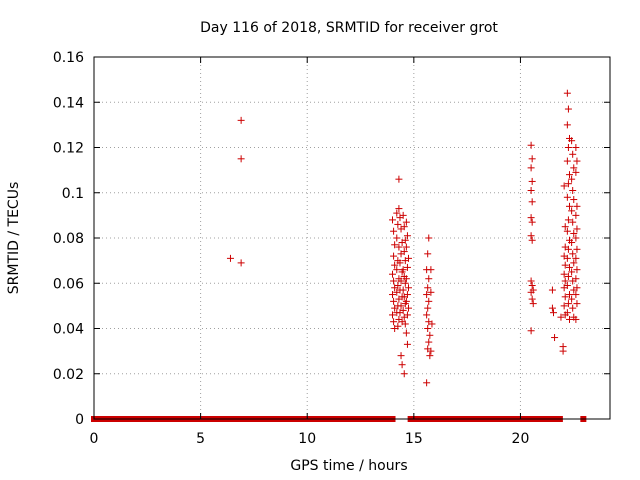  Describe the element at coordinates (94, 439) in the screenshot. I see `x-tick-label: 0` at that location.